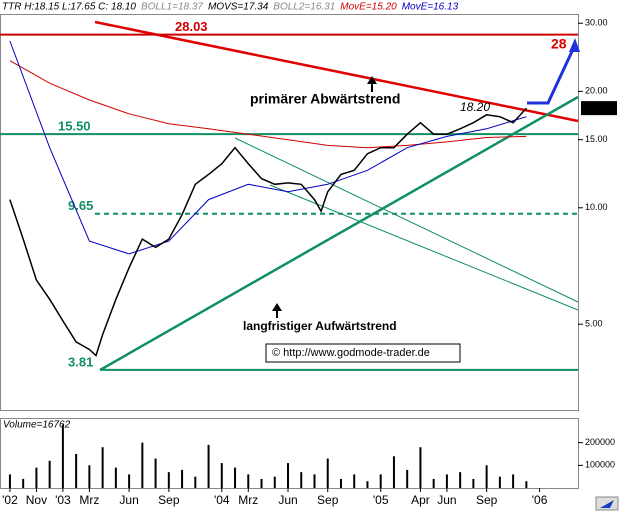 The height and width of the screenshot is (512, 621). What do you see at coordinates (238, 7) in the screenshot?
I see `header-item: MOVS=17.34` at bounding box center [238, 7].